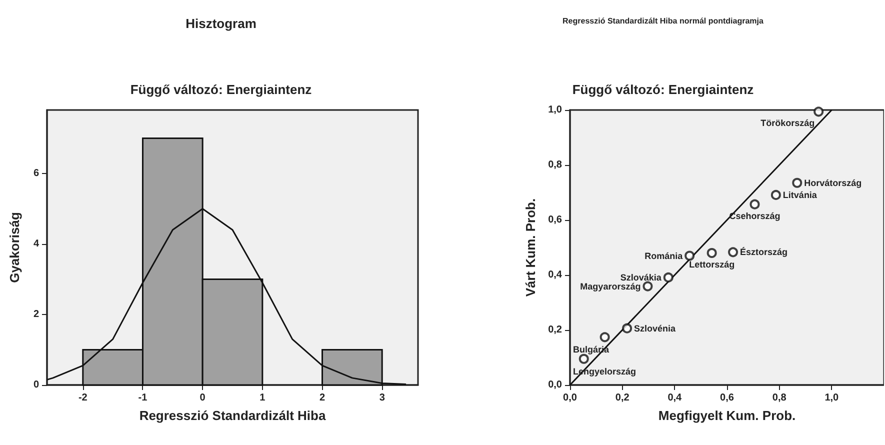 The height and width of the screenshot is (445, 885). I want to click on y-tick-label: 2, so click(36, 314).